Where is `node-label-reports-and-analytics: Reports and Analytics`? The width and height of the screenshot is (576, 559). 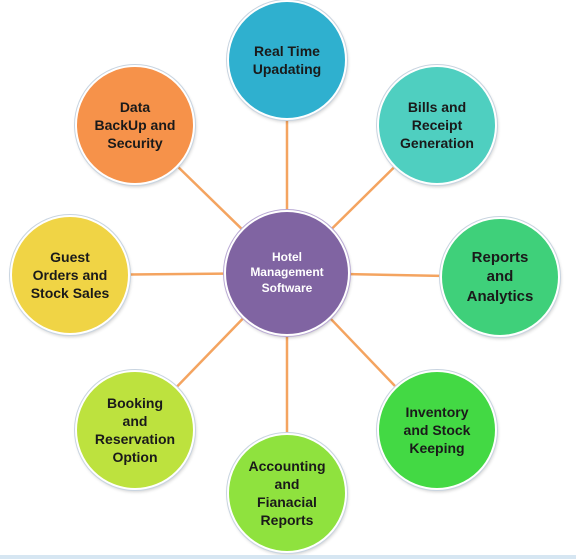 node-label-reports-and-analytics: Reports and Analytics is located at coordinates (500, 276).